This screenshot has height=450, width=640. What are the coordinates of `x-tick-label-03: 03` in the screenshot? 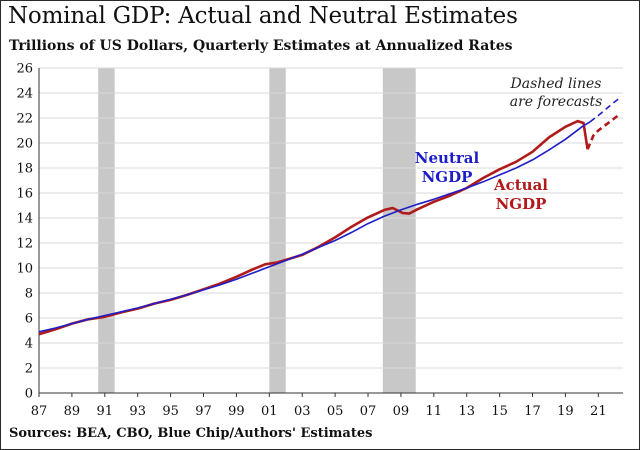 It's located at (302, 411).